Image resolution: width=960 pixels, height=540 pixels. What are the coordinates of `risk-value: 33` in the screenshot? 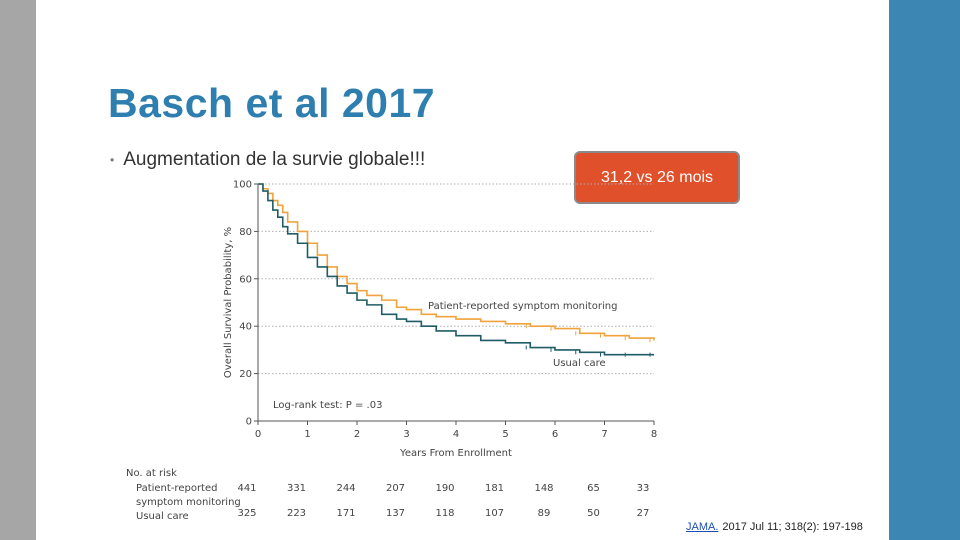 It's located at (643, 488).